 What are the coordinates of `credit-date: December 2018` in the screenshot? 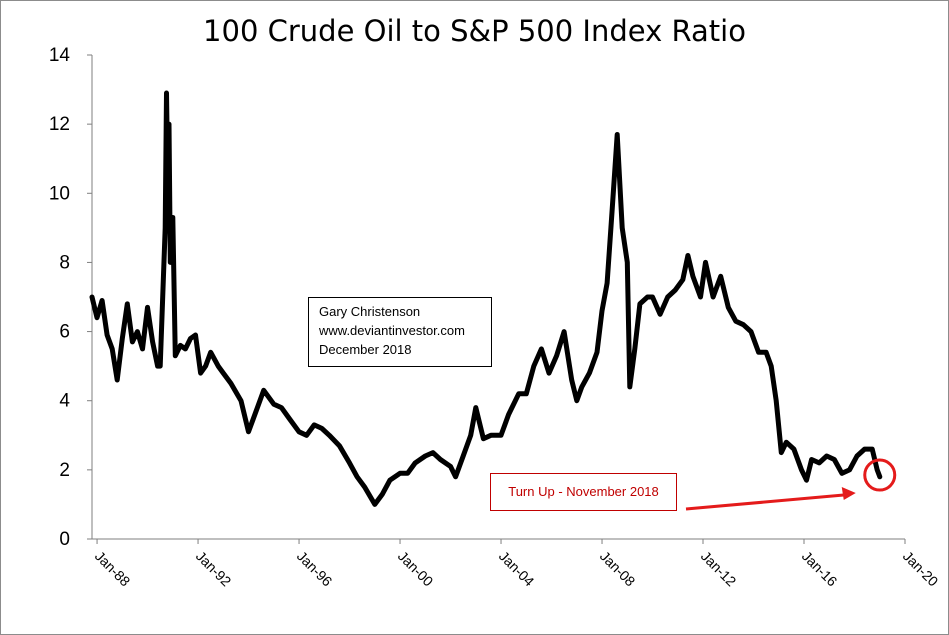 It's located at (365, 349).